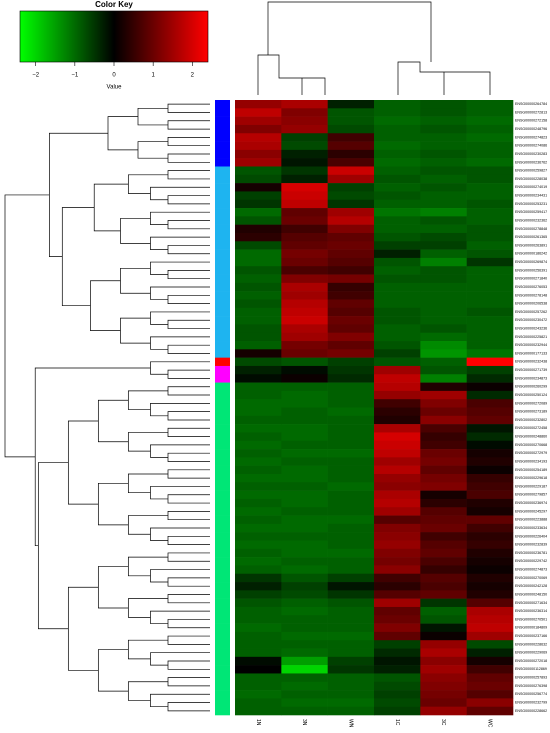 This screenshot has height=733, width=550. Describe the element at coordinates (531, 237) in the screenshot. I see `row-label: ENSG00000261365` at that location.